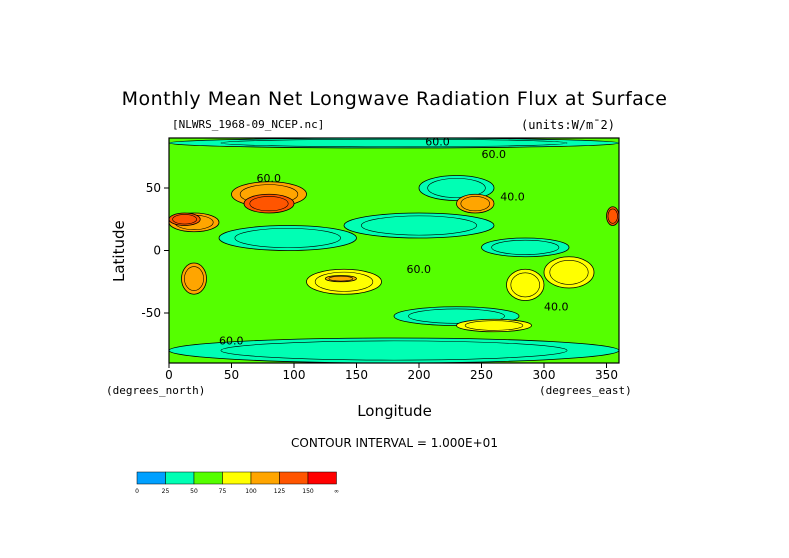 Image resolution: width=789 pixels, height=558 pixels. What do you see at coordinates (481, 375) in the screenshot?
I see `x-tick-label: 250` at bounding box center [481, 375].